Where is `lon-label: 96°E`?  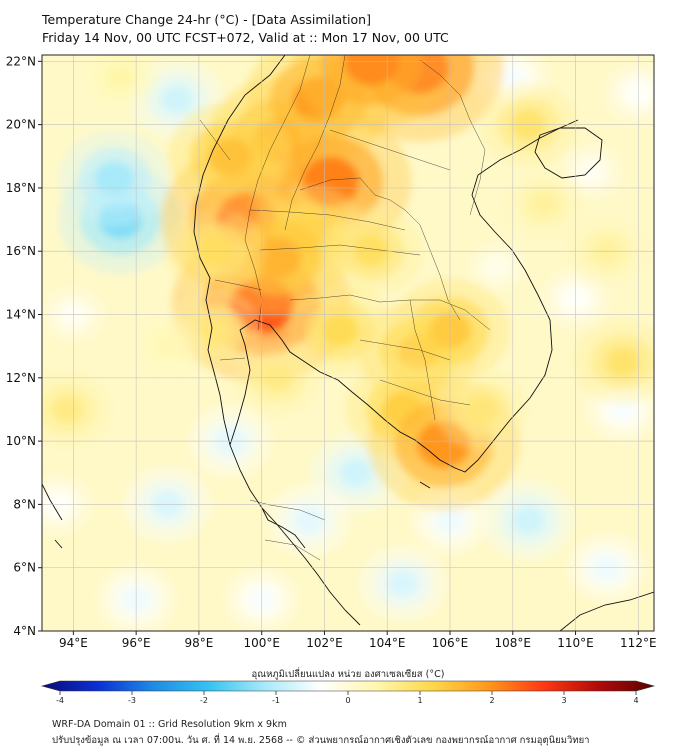 lon-label: 96°E is located at coordinates (136, 643).